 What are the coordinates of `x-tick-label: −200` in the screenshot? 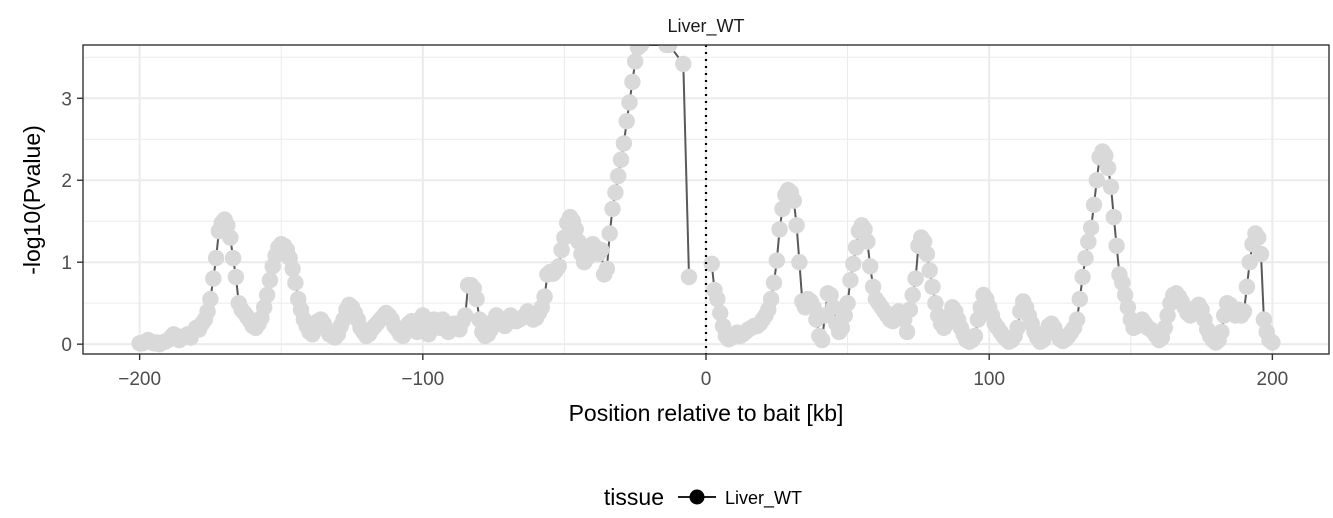 It's located at (139, 379).